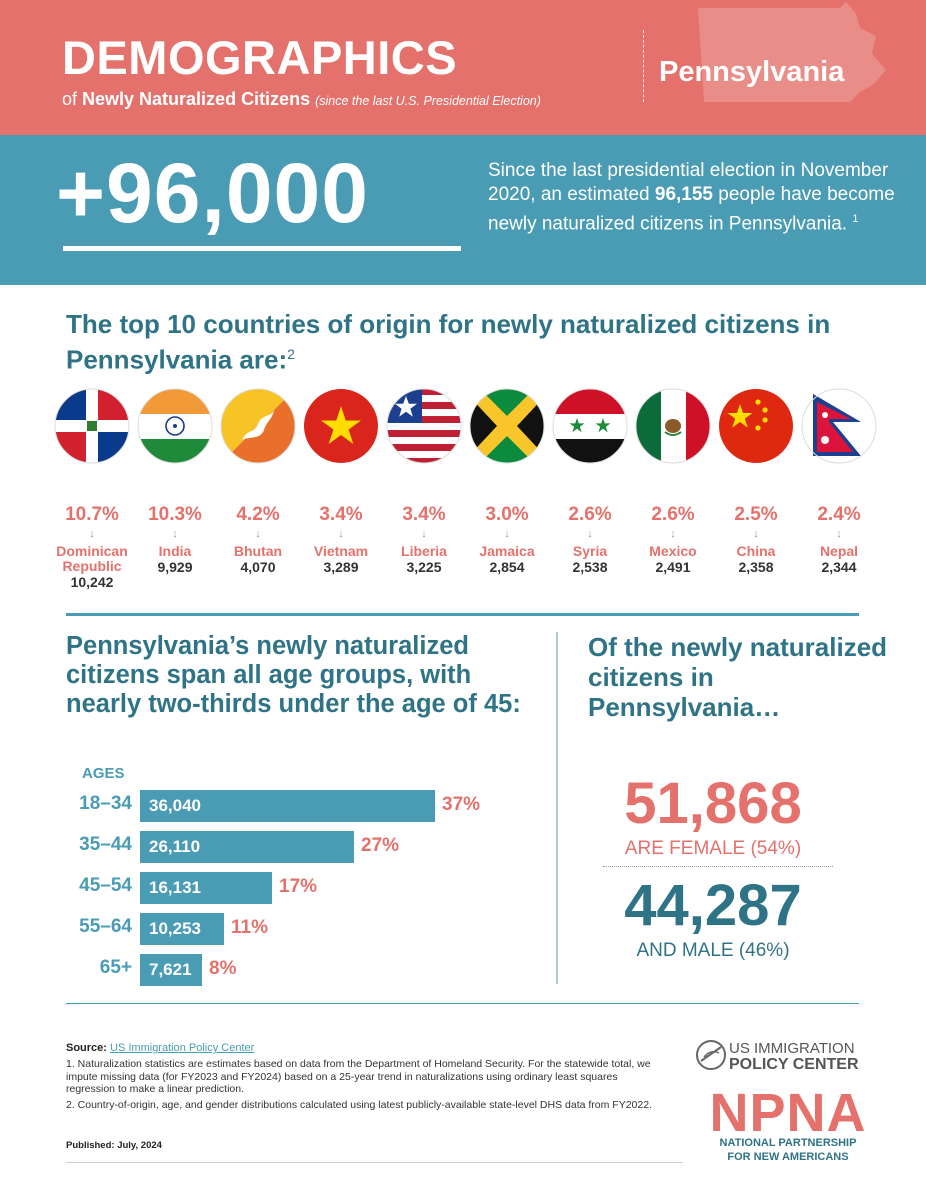 This screenshot has height=1200, width=926. What do you see at coordinates (424, 514) in the screenshot?
I see `country-percent: 3.4%` at bounding box center [424, 514].